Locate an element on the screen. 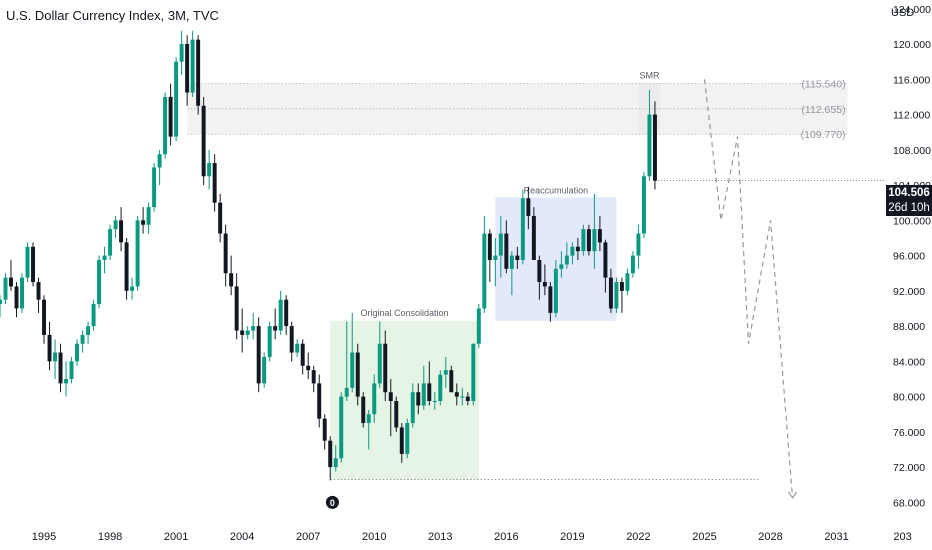  y-tick-label-9: 88.000 is located at coordinates (909, 327).